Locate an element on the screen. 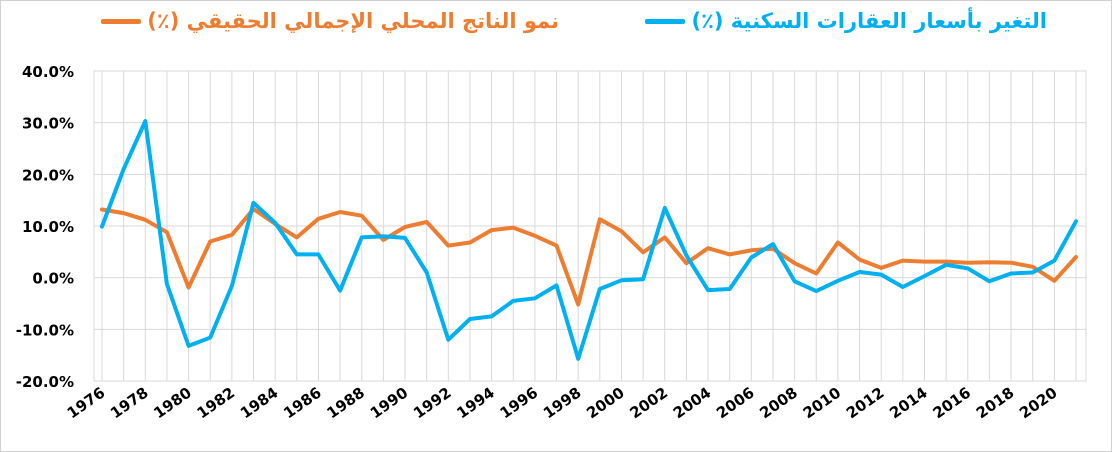 The width and height of the screenshot is (1112, 452). x-tick-label: 1982 is located at coordinates (216, 403).